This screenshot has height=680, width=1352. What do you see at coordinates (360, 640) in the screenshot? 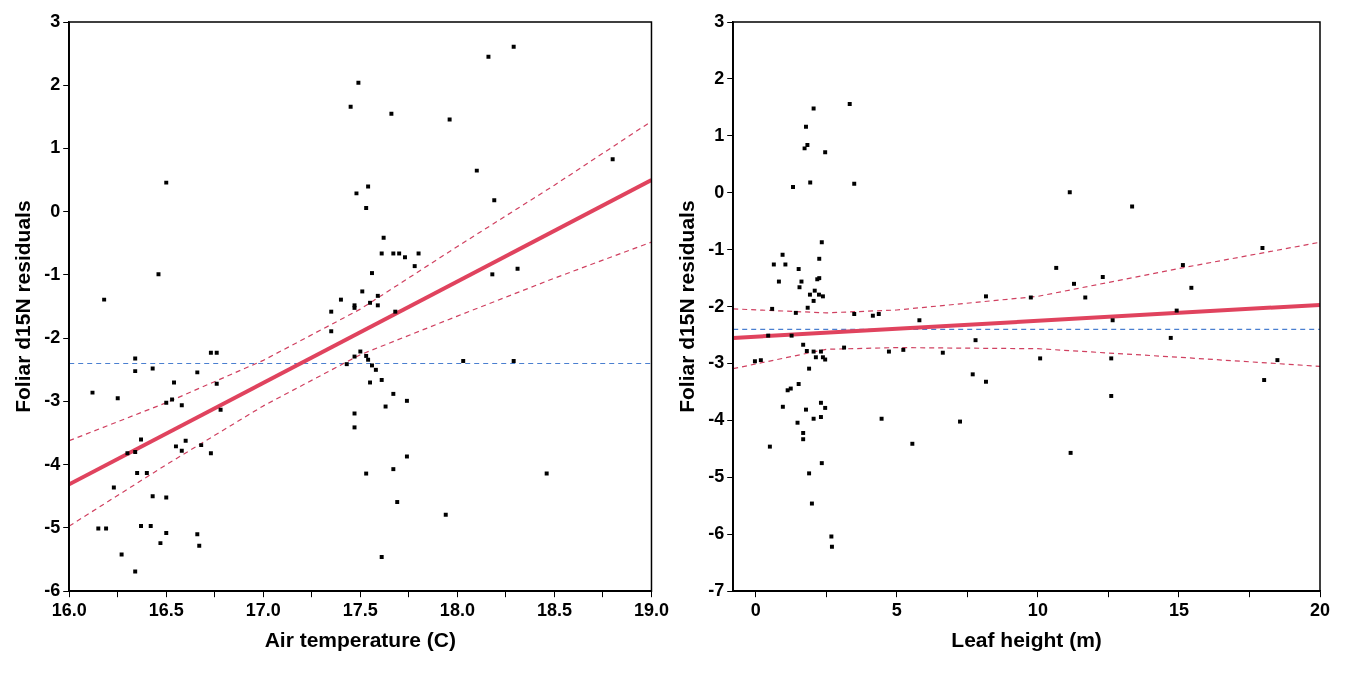
I see `x-axis-title: Air temperature (C)` at bounding box center [360, 640].